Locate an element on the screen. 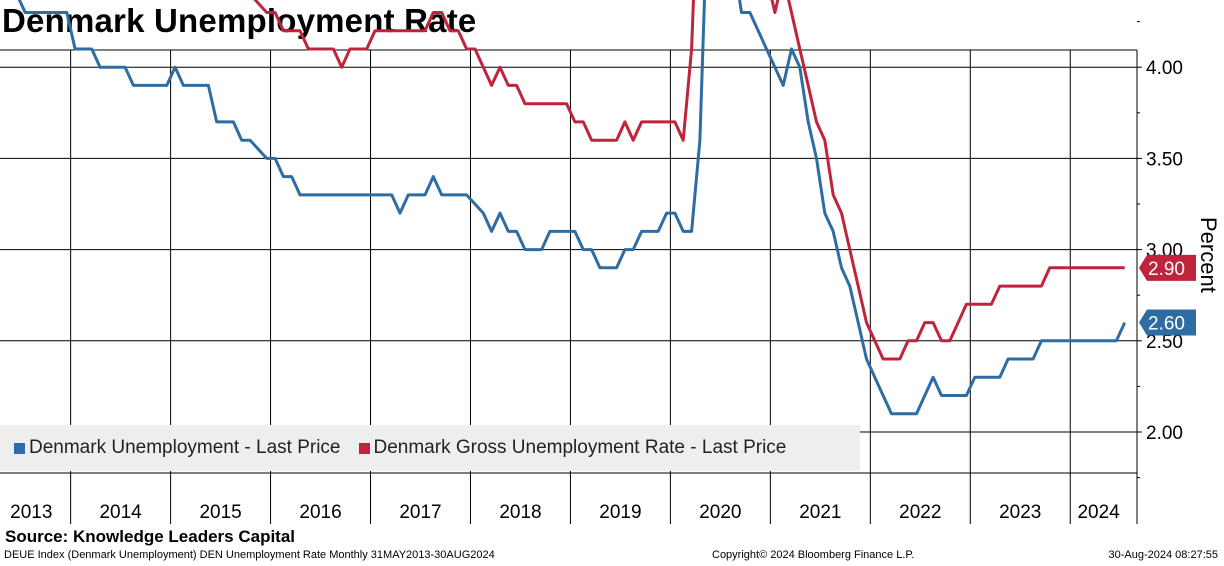 The width and height of the screenshot is (1224, 566). source-note: Source: Knowledge Leaders Capital is located at coordinates (150, 536).